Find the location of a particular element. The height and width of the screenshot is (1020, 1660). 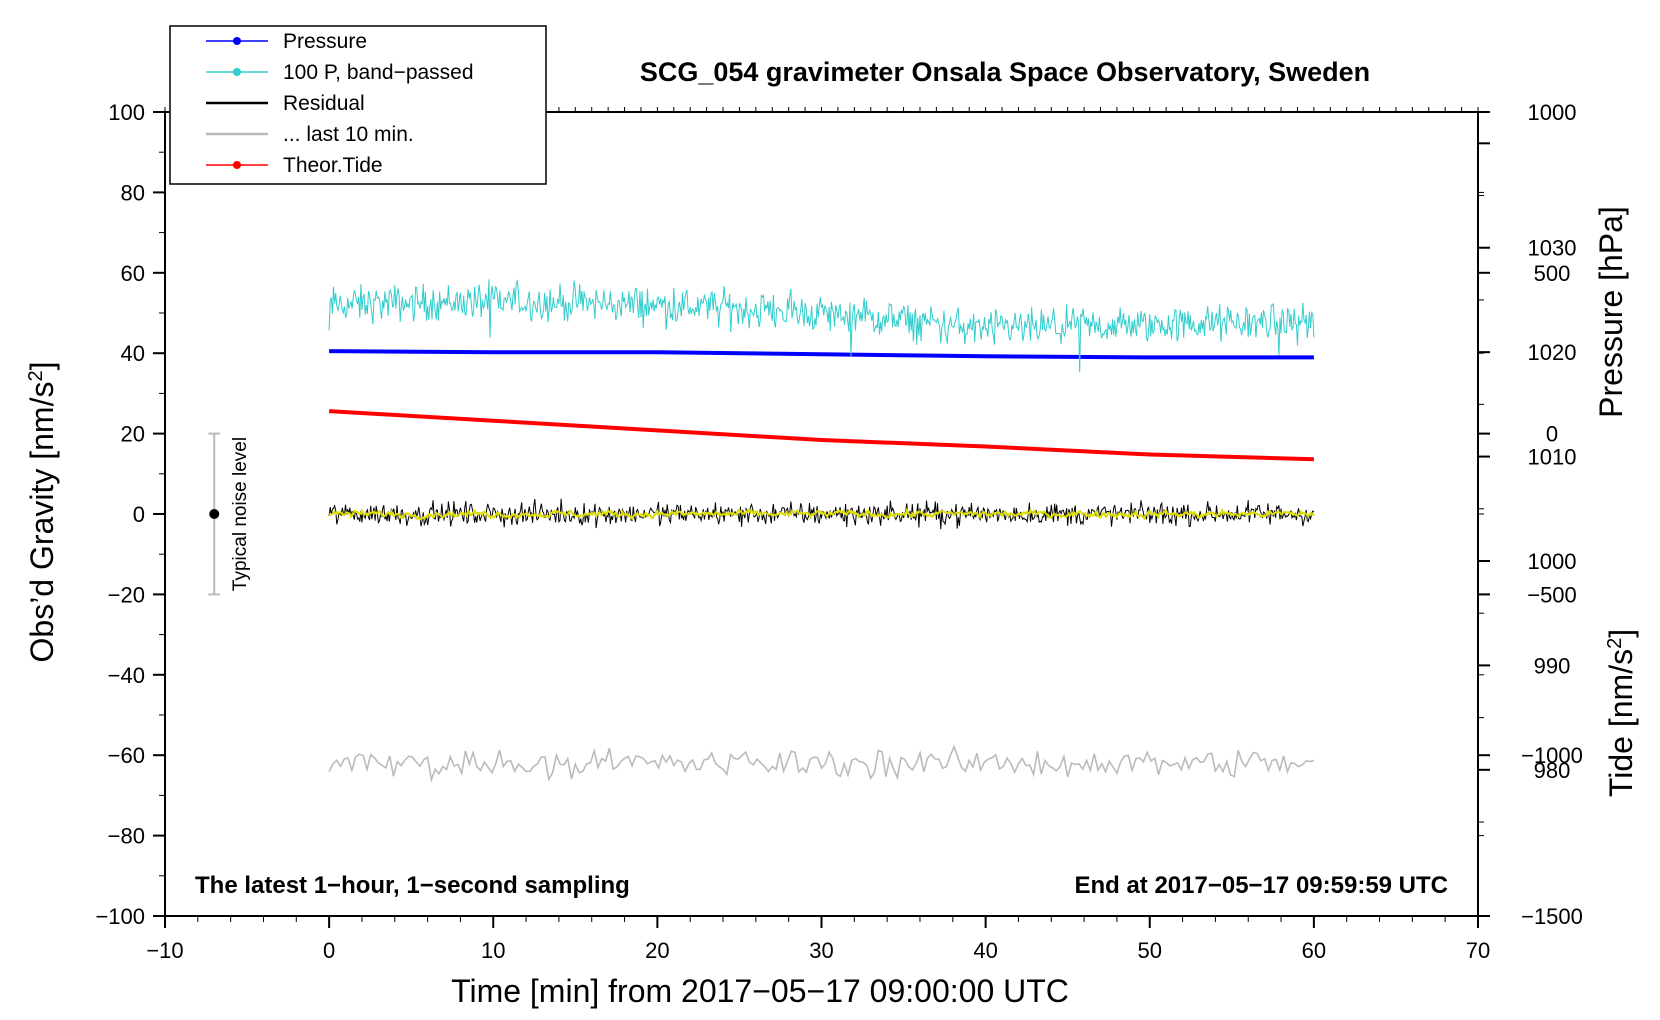

y-tick-label-pressure: 980 is located at coordinates (1552, 770).